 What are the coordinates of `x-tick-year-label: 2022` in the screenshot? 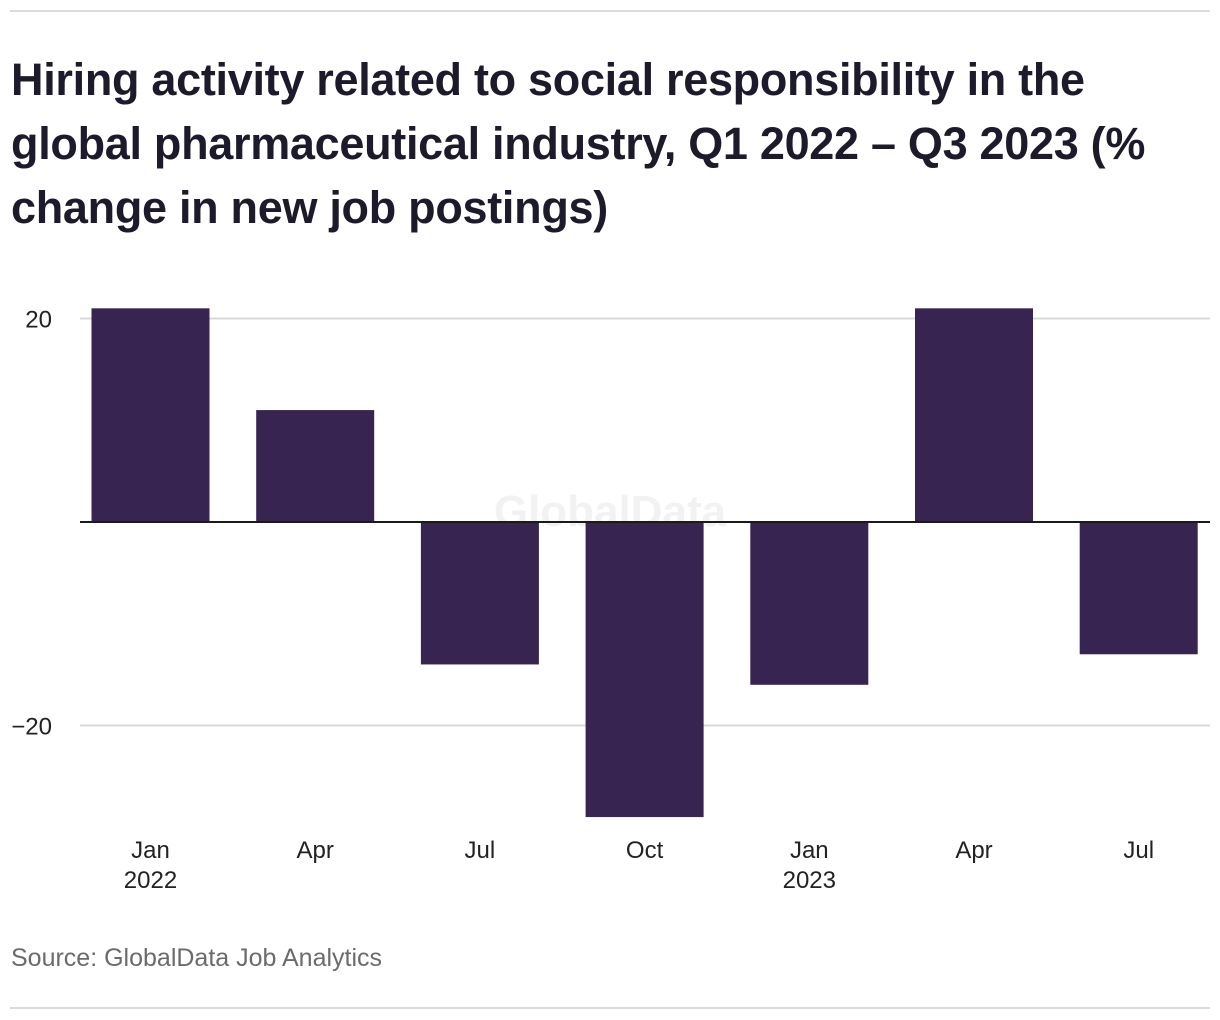 It's located at (150, 880).